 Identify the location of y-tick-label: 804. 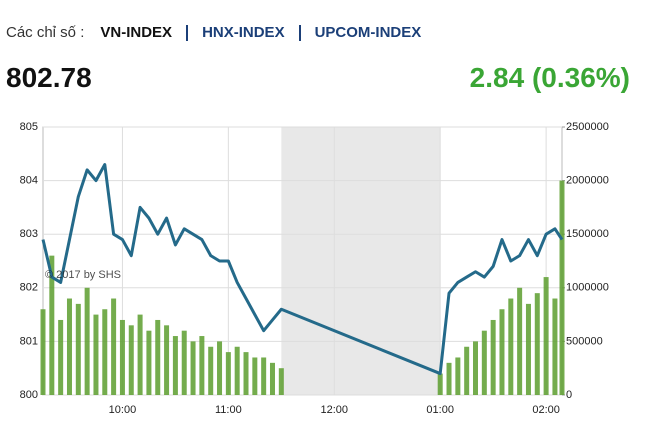
(29, 181).